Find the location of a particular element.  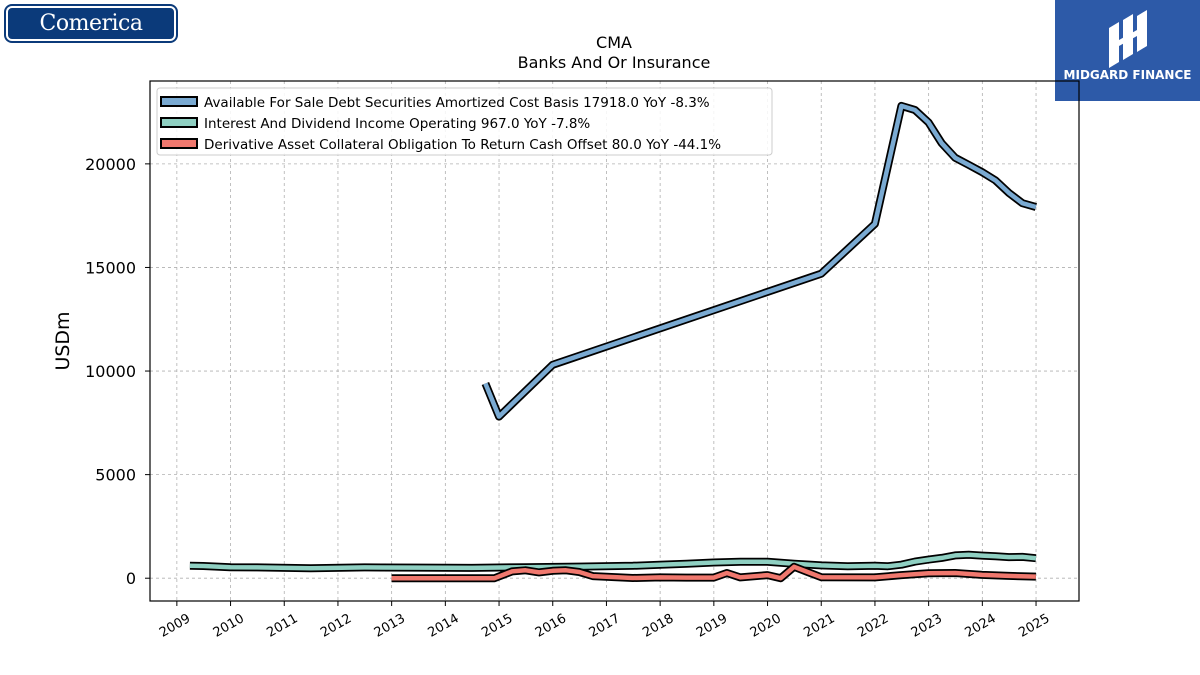

midgard-finance-logo: MIDGARD FINANCE is located at coordinates (1127, 50).